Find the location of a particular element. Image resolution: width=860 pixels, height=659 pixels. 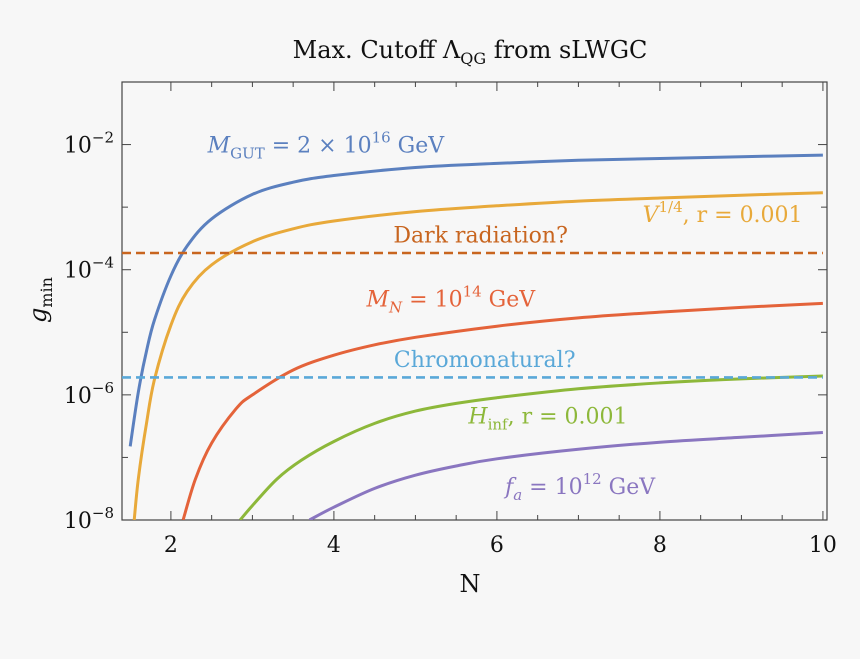

chart-title-tail: from sLWGC is located at coordinates (566, 50).